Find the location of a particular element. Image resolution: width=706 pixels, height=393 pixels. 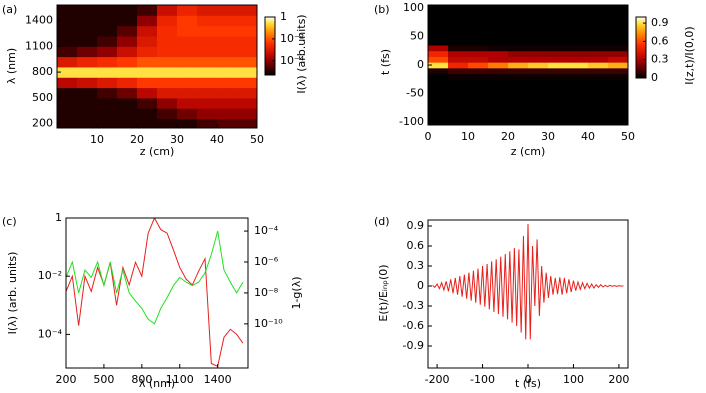

y-tick-label: 0.3 is located at coordinates (416, 265).